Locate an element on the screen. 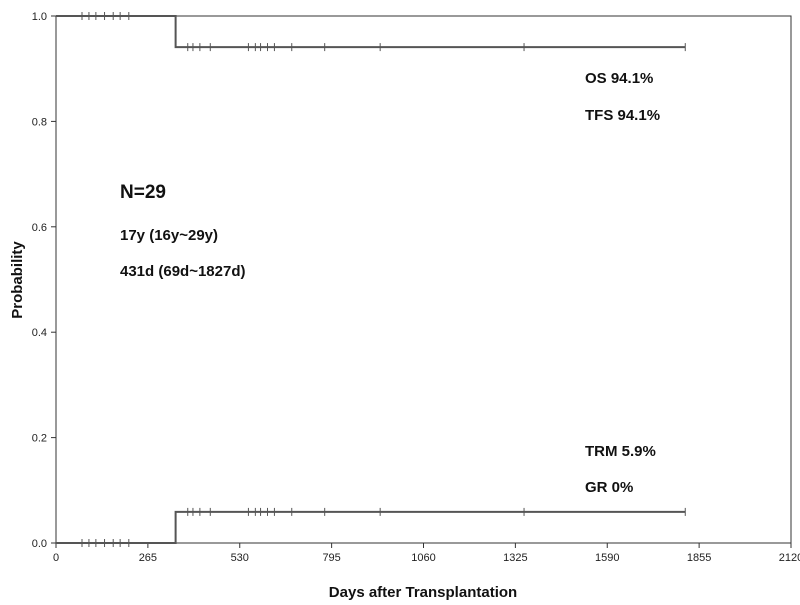  annotation-n: N=29 is located at coordinates (143, 192).